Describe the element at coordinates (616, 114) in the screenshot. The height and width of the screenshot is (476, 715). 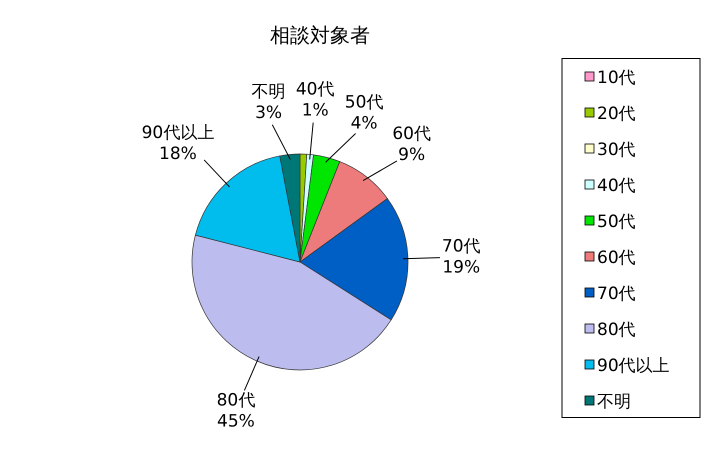
I see `legend-label: 20代` at that location.